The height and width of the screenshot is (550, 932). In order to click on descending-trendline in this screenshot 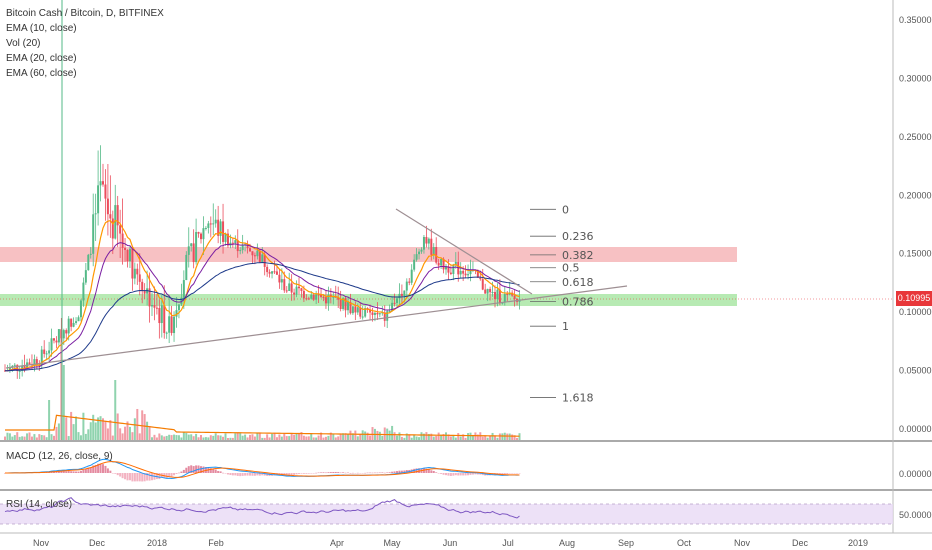, I will do `click(464, 251)`.